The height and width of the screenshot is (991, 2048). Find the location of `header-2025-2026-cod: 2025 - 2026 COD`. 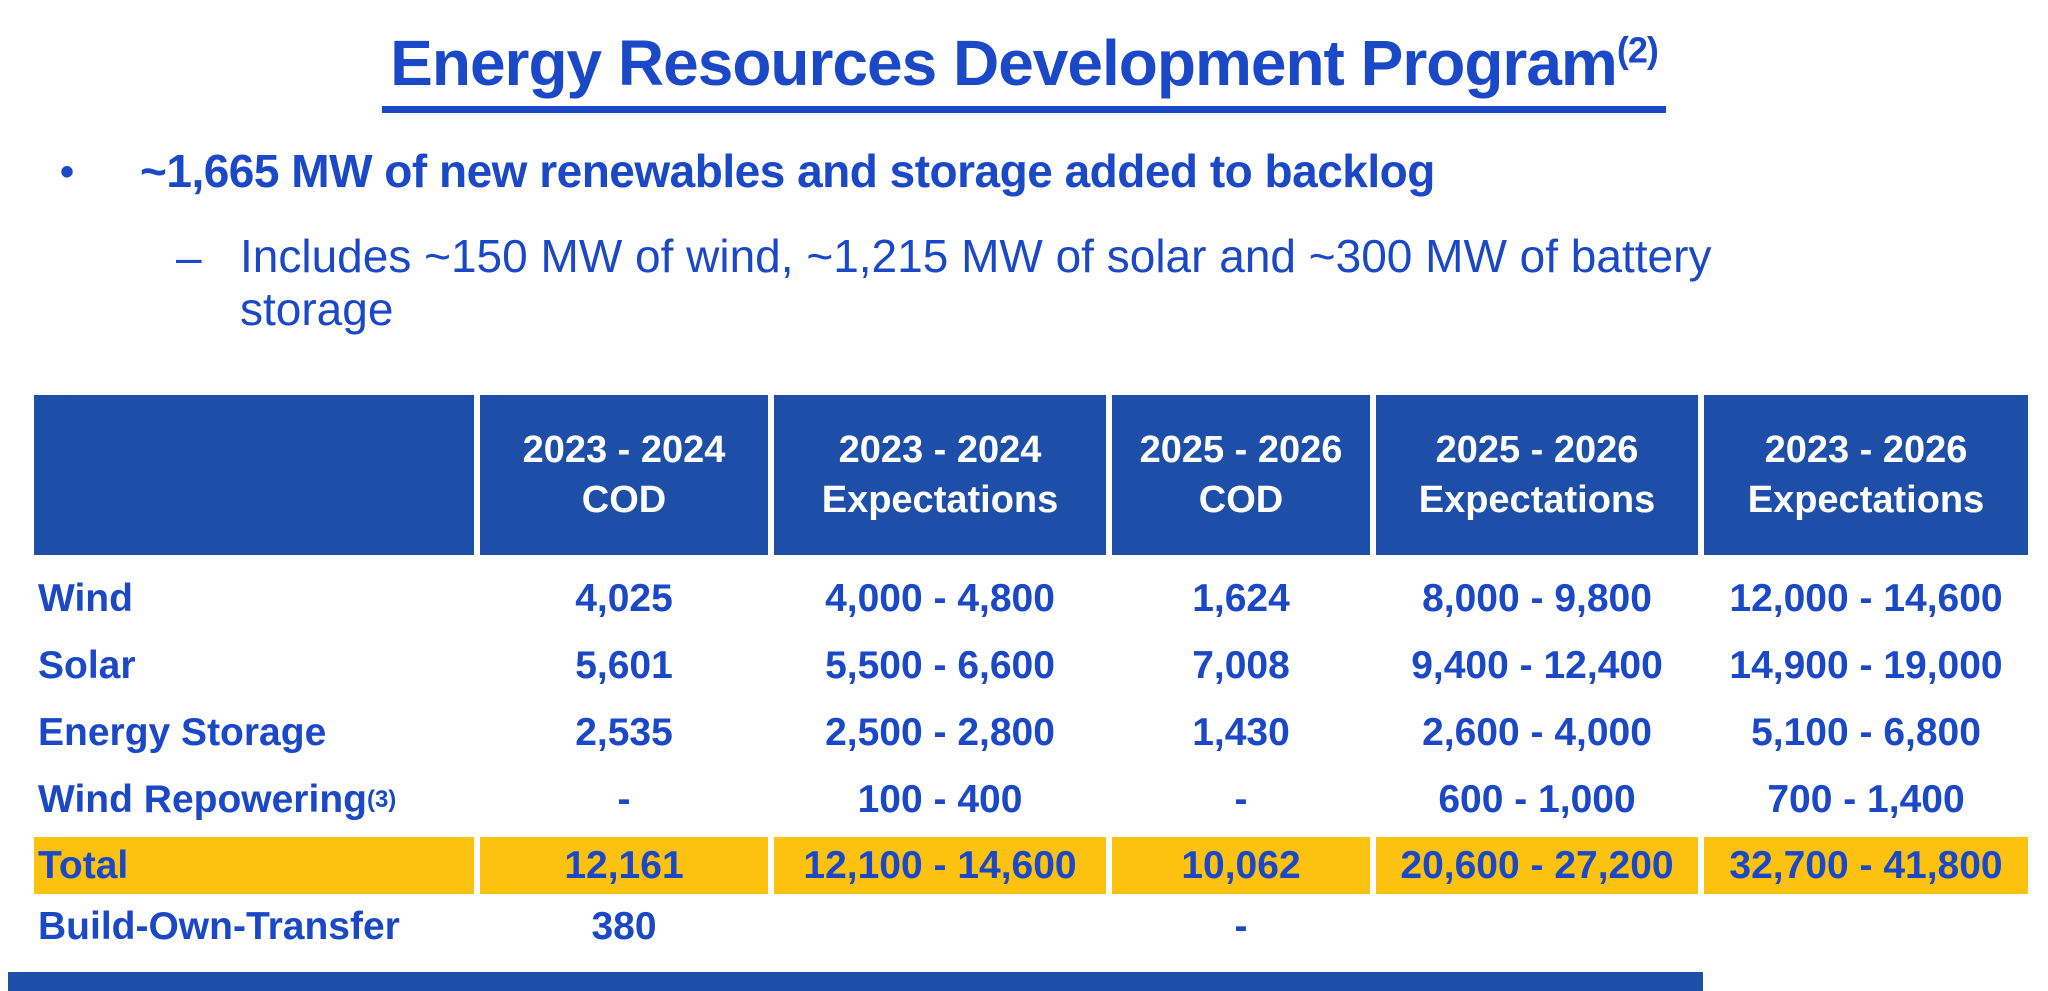

header-2025-2026-cod: 2025 - 2026 COD is located at coordinates (1241, 475).